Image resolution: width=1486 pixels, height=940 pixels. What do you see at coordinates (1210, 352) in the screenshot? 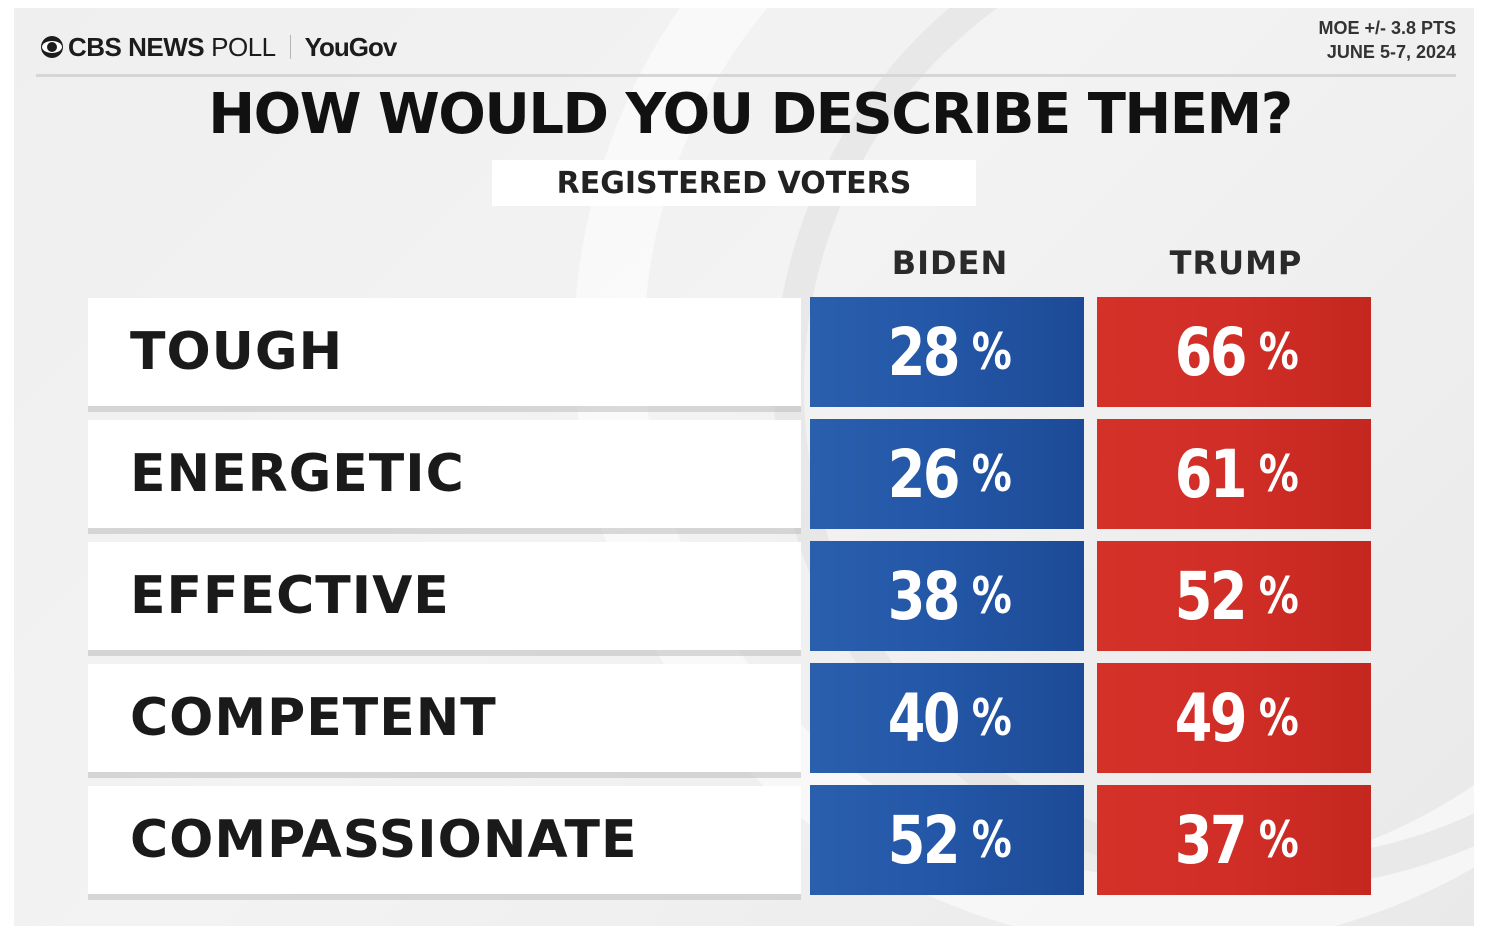
I see `trump-value-number: 66` at bounding box center [1210, 352].